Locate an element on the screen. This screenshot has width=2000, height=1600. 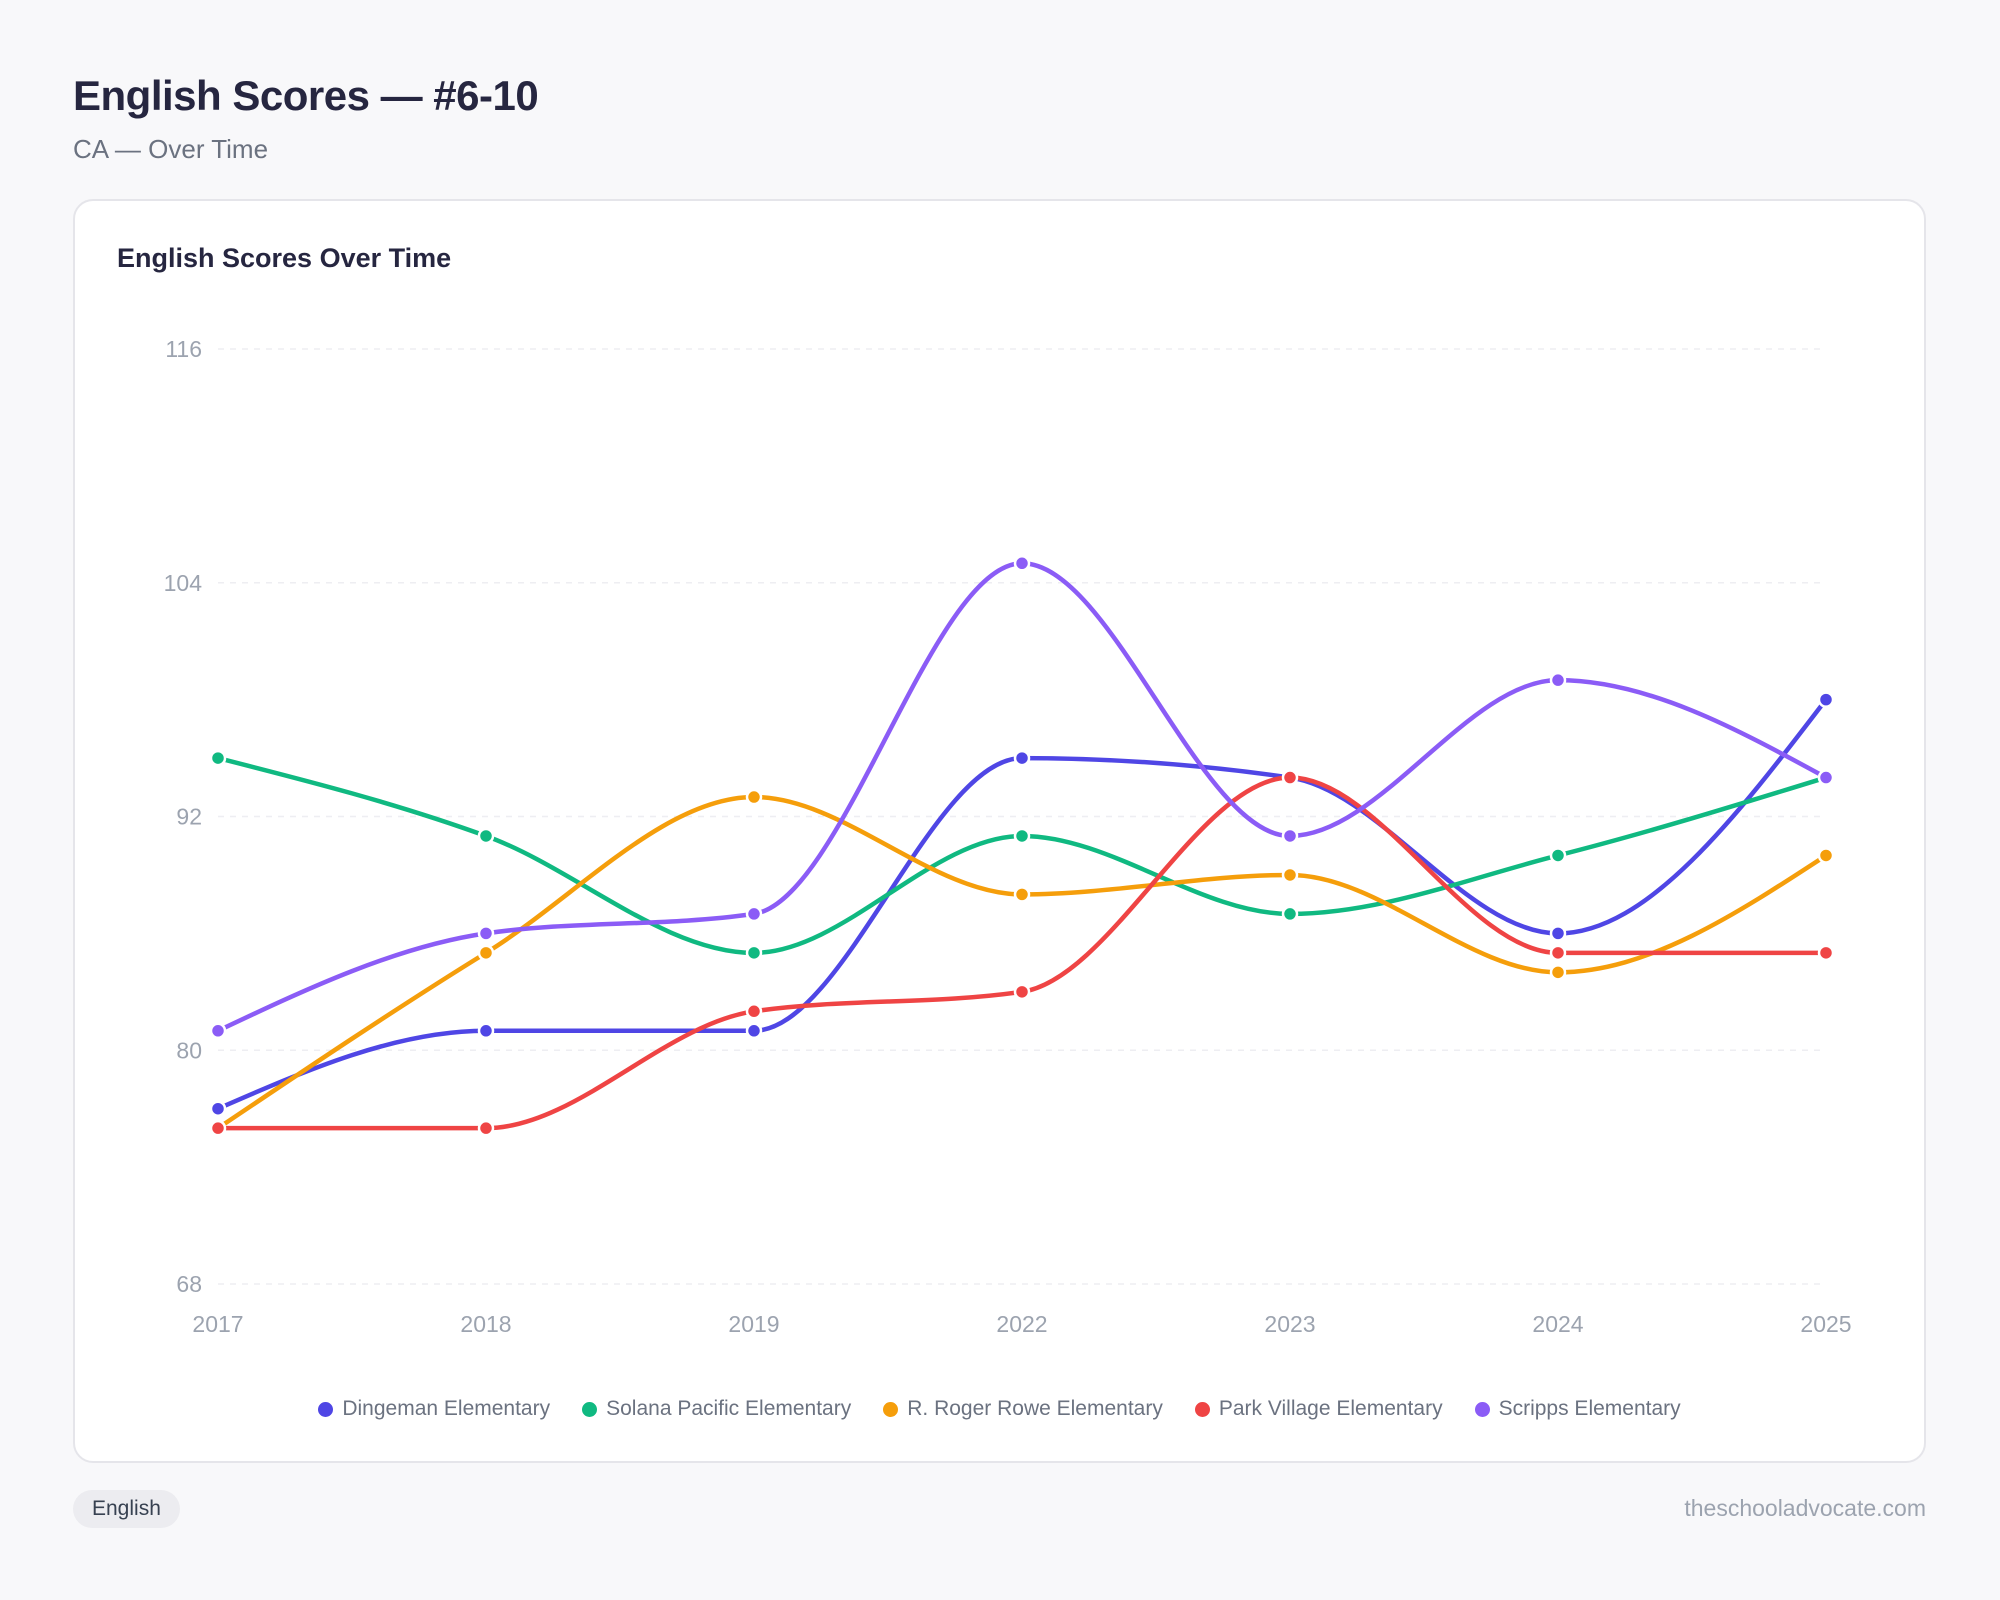
x-tick-label: 2025 is located at coordinates (1825, 1324).